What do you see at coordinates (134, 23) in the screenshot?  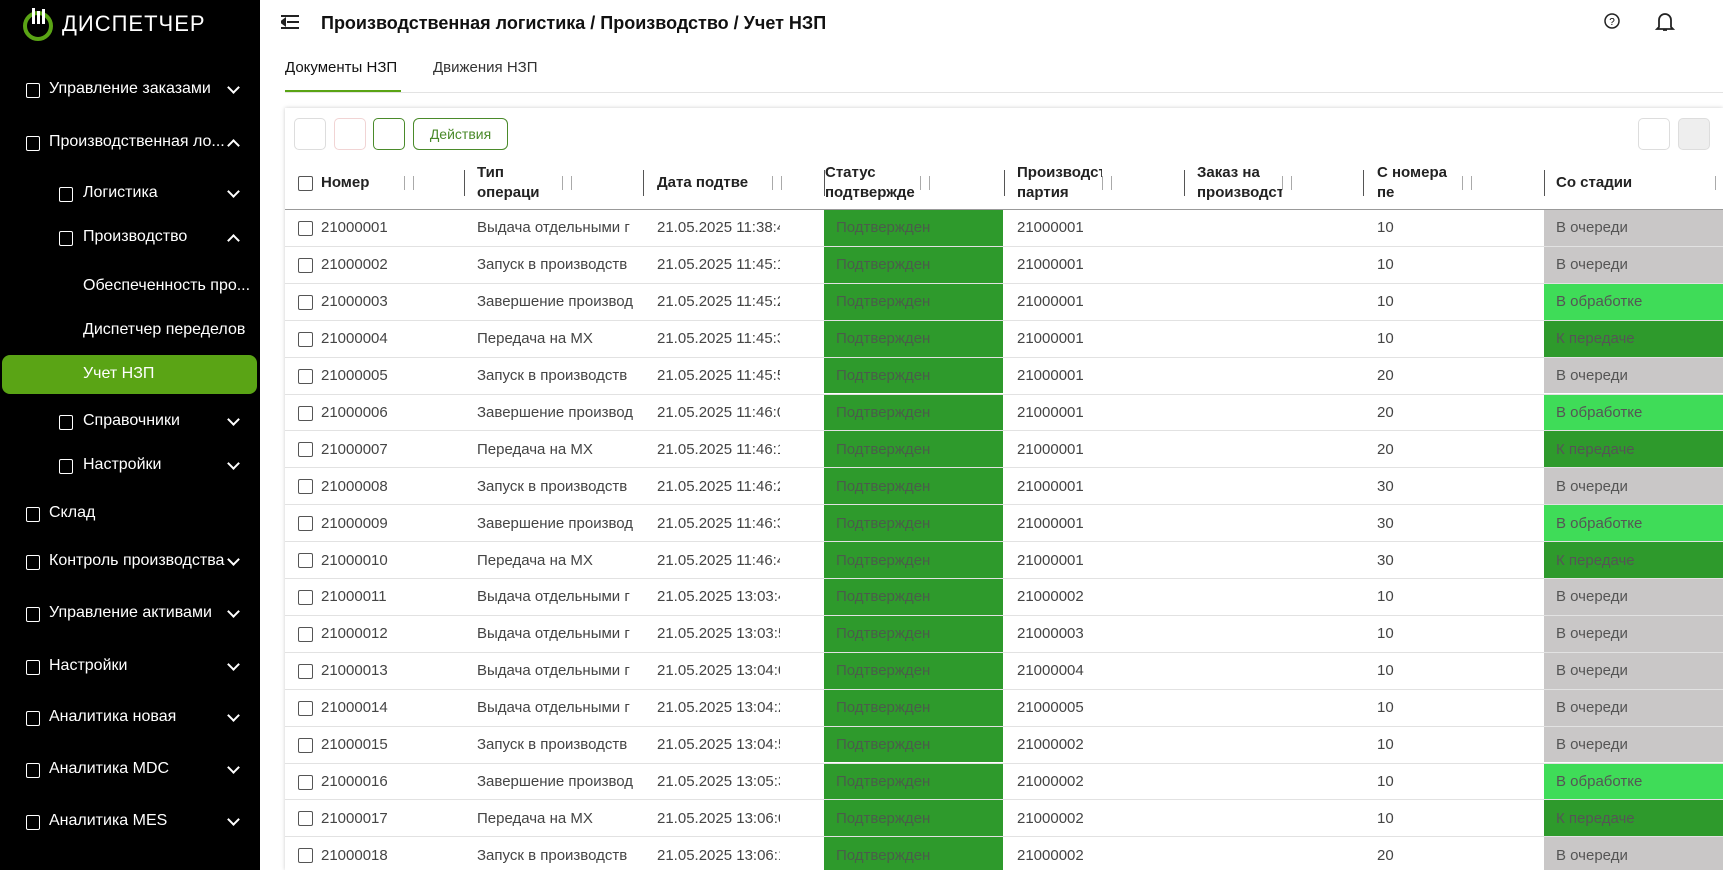 I see `logo-text: ДИСПЕТЧЕР` at bounding box center [134, 23].